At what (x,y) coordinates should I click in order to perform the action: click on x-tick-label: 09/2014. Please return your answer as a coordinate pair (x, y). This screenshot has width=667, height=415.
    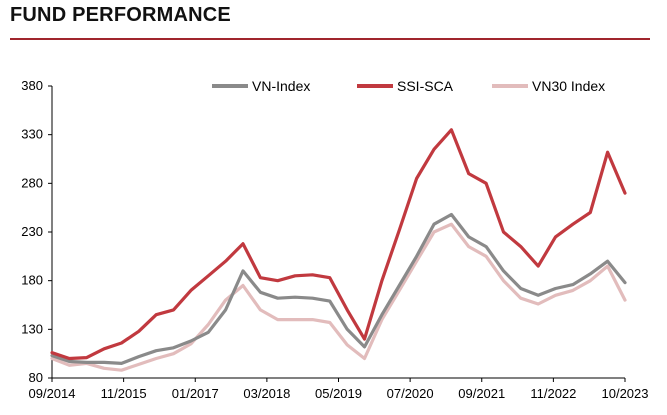
    Looking at the image, I should click on (52, 393).